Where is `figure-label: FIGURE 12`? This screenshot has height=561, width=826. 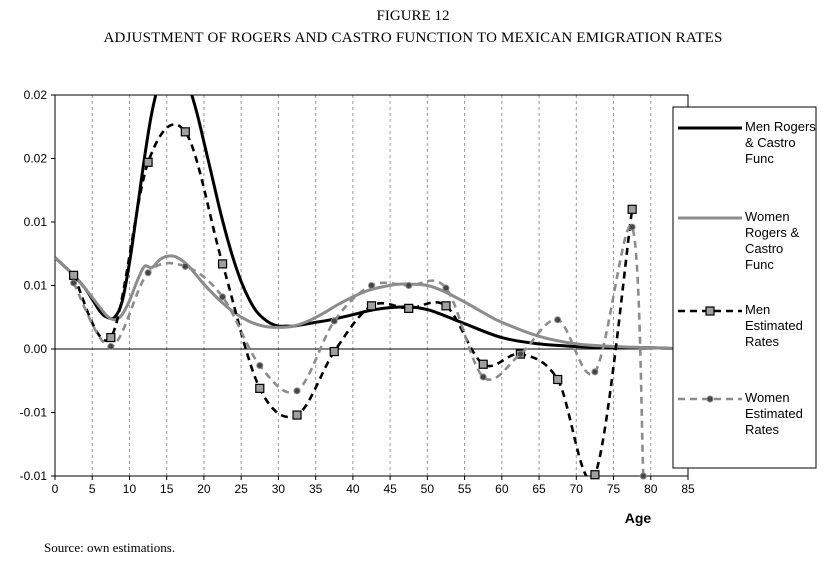
figure-label: FIGURE 12 is located at coordinates (413, 16).